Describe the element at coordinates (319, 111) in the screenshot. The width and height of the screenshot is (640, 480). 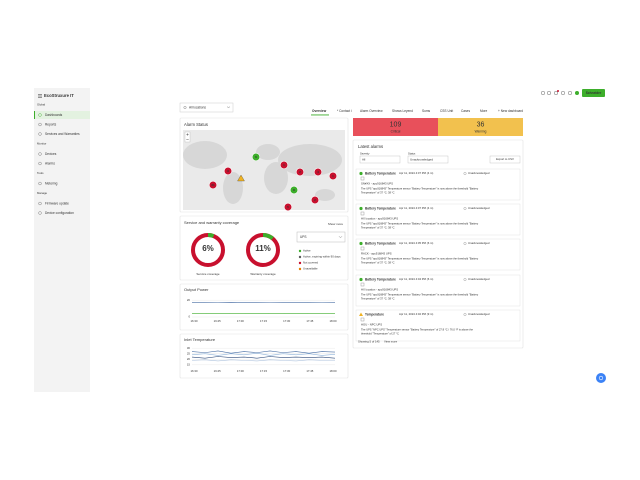
I see `tab: Overview` at that location.